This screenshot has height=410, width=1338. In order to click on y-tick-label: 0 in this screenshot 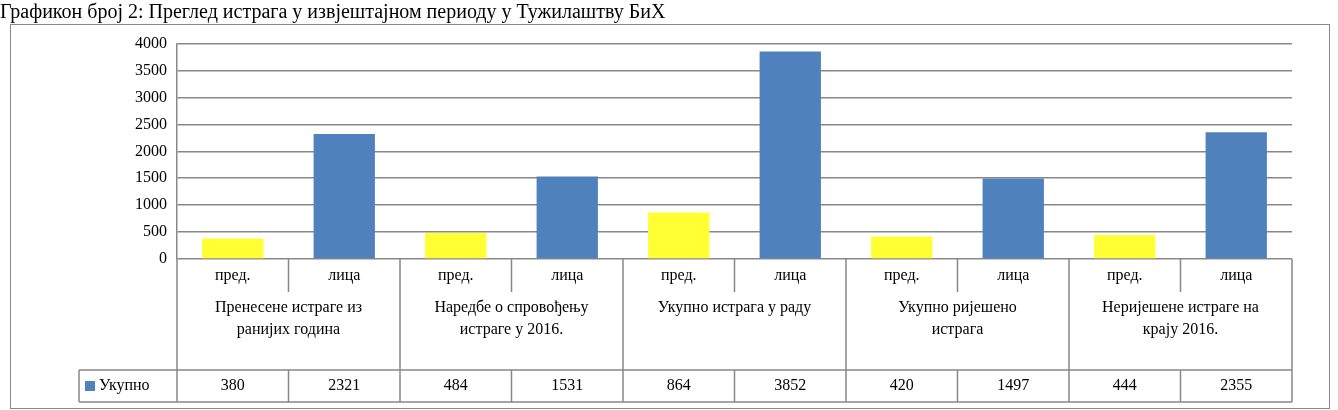, I will do `click(163, 258)`.